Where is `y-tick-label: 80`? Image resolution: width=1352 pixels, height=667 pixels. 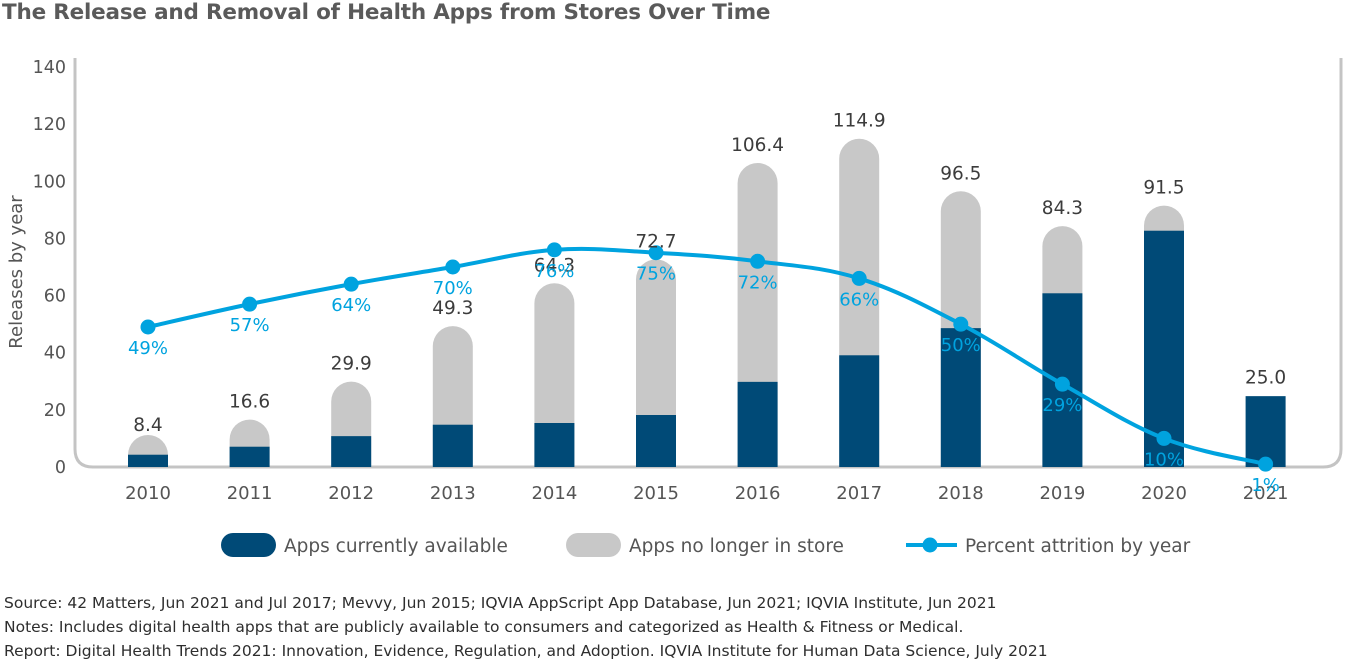 y-tick-label: 80 is located at coordinates (55, 239).